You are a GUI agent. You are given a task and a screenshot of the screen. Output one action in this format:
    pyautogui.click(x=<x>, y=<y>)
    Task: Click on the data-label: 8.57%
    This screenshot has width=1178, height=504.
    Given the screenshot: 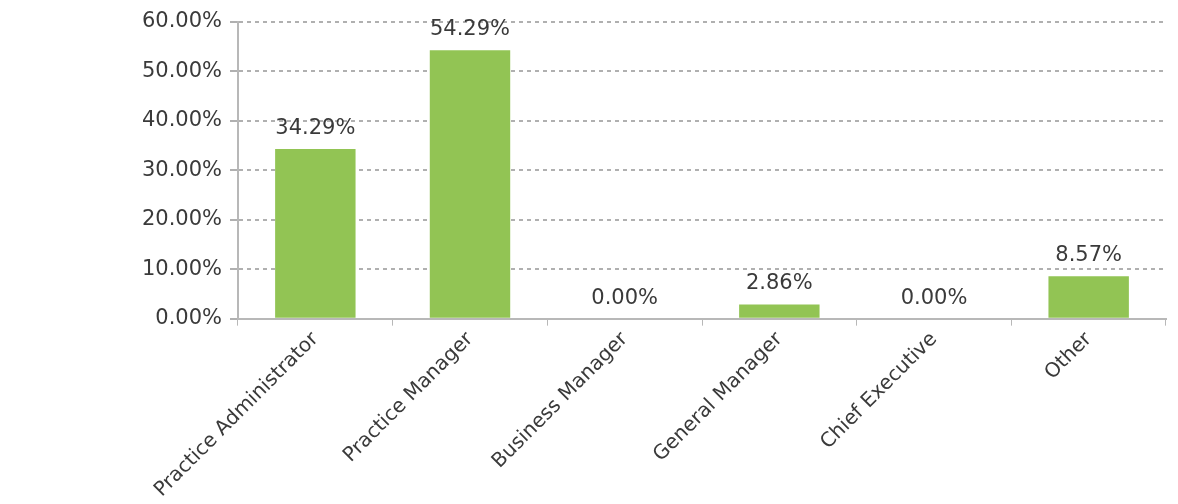 What is the action you would take?
    pyautogui.click(x=1089, y=254)
    